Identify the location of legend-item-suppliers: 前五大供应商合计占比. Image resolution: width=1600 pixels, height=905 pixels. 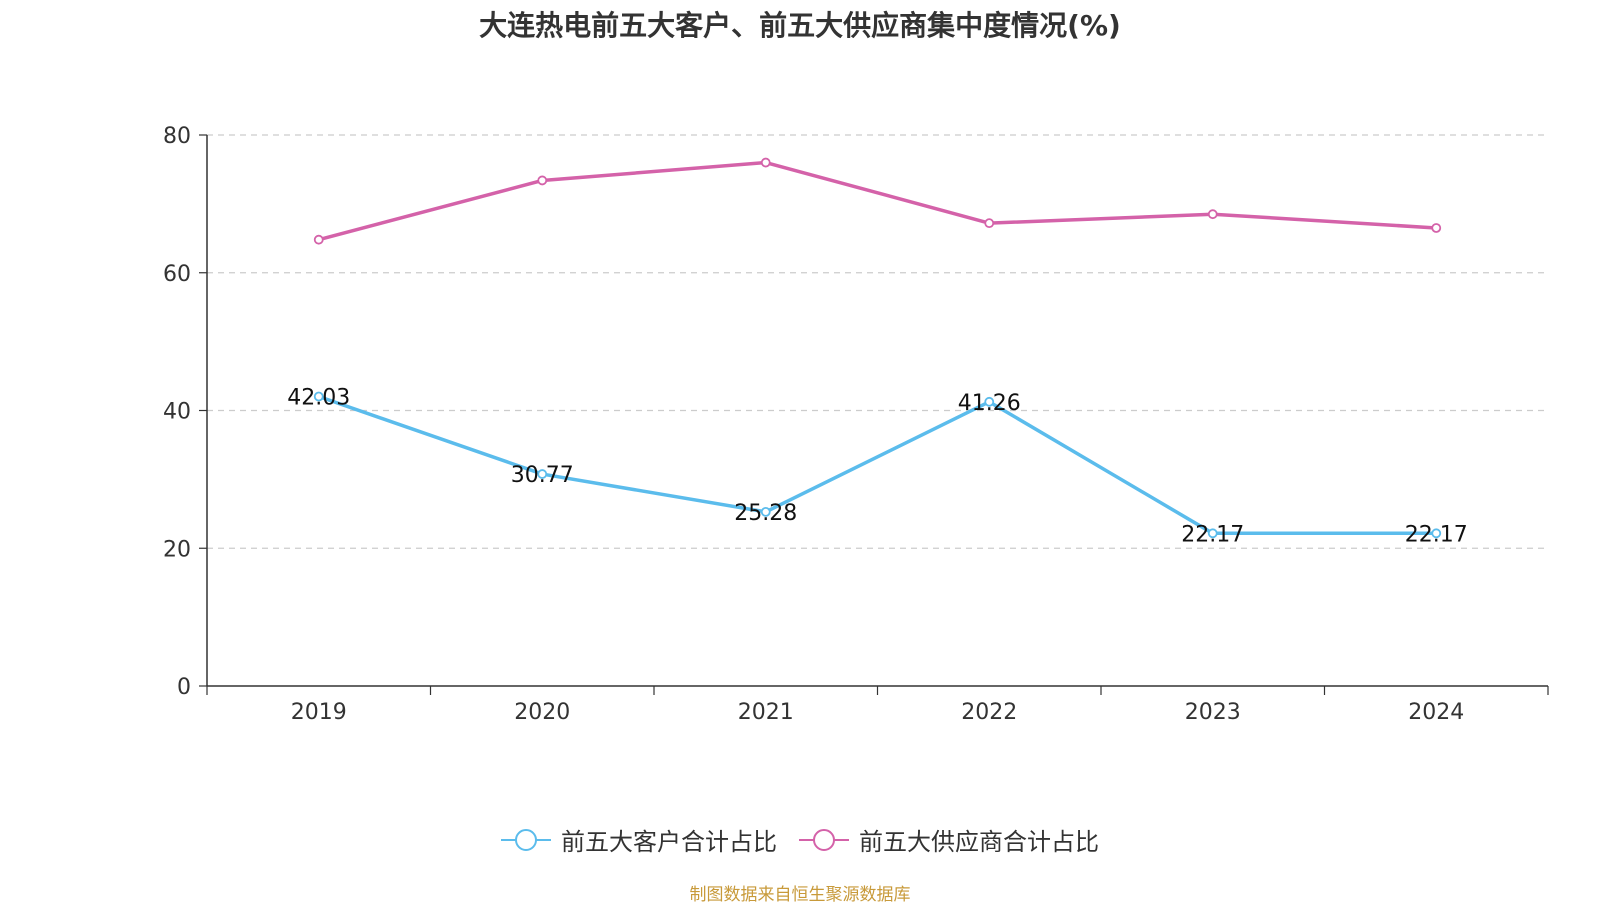
(949, 839).